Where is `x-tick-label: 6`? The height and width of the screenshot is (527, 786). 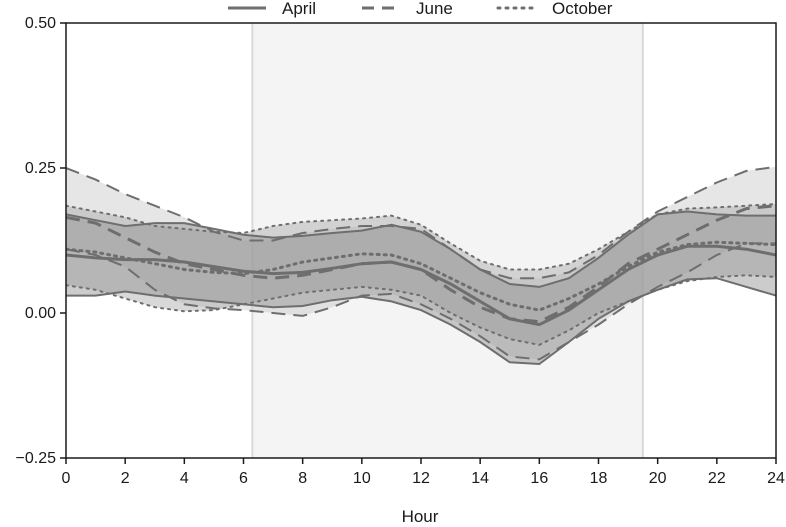 x-tick-label: 6 is located at coordinates (243, 478).